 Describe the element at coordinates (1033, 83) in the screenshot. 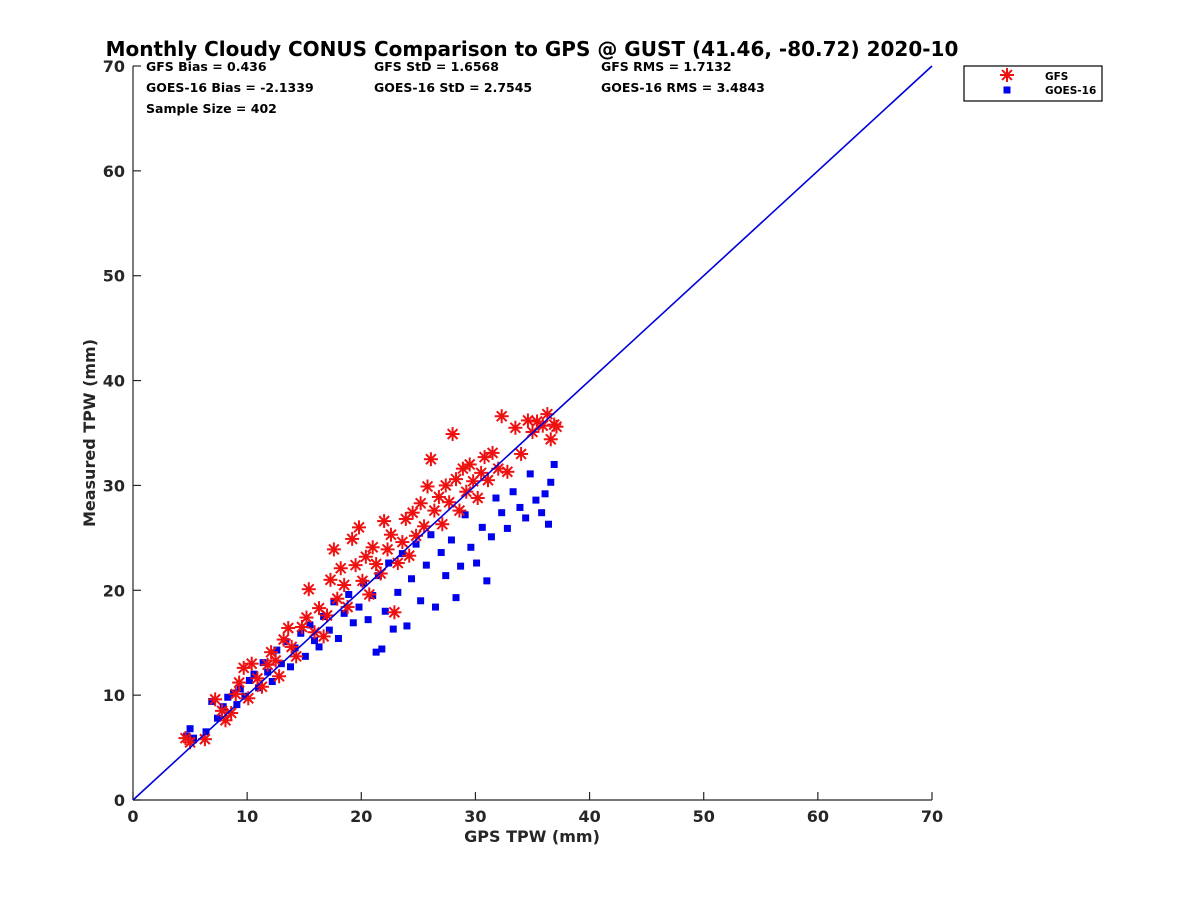

I see `legend: GFS GOES-16` at that location.